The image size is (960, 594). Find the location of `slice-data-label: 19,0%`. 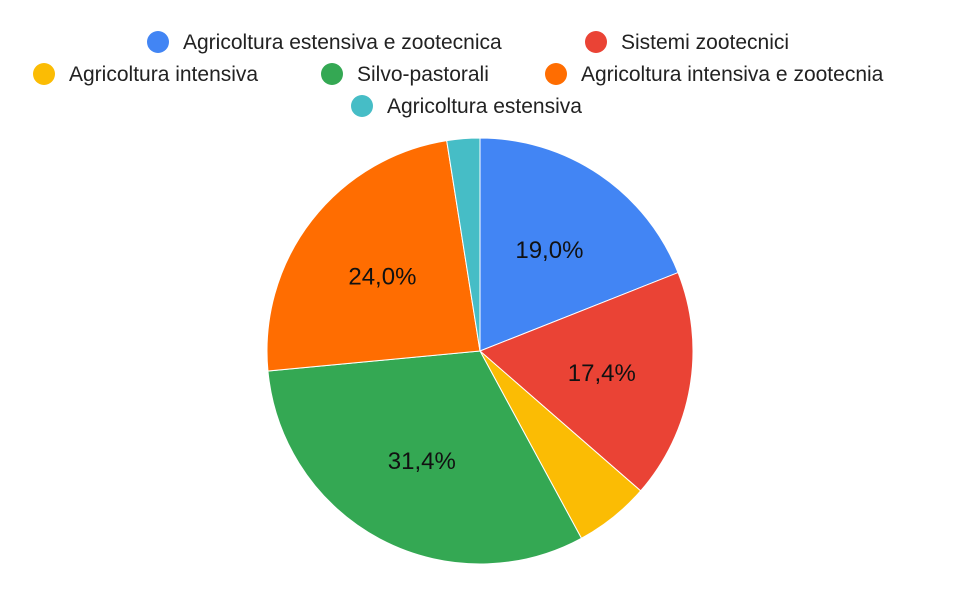

slice-data-label: 19,0% is located at coordinates (549, 250).